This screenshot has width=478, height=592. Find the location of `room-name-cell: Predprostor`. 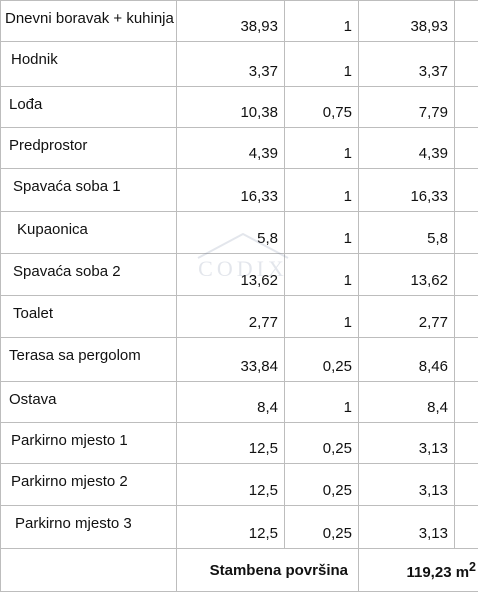

room-name-cell: Predprostor is located at coordinates (89, 148).